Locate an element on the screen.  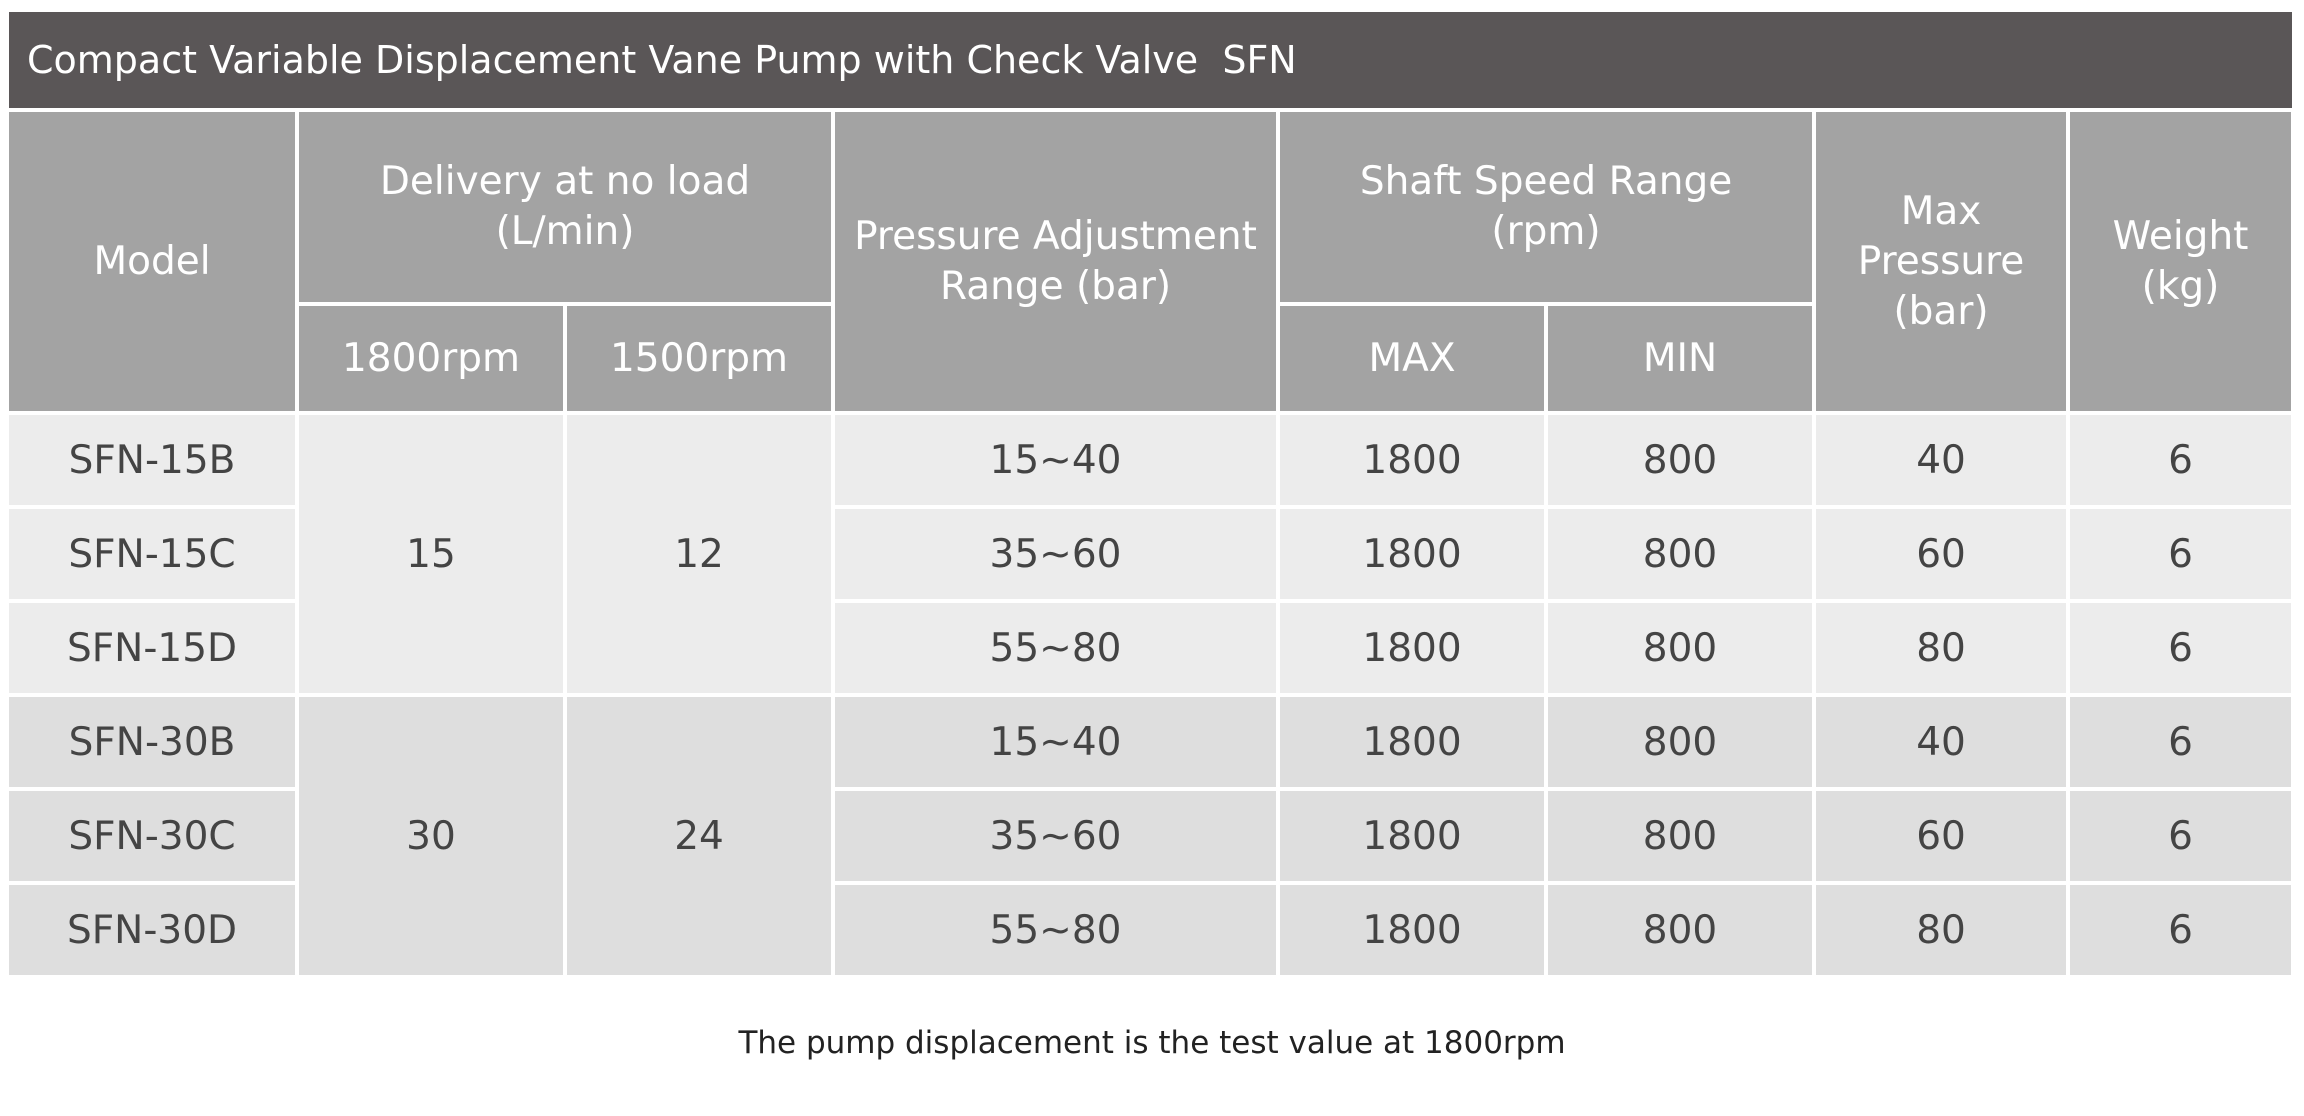
header-text: Pressure Adjustment is located at coordinates (1055, 236).